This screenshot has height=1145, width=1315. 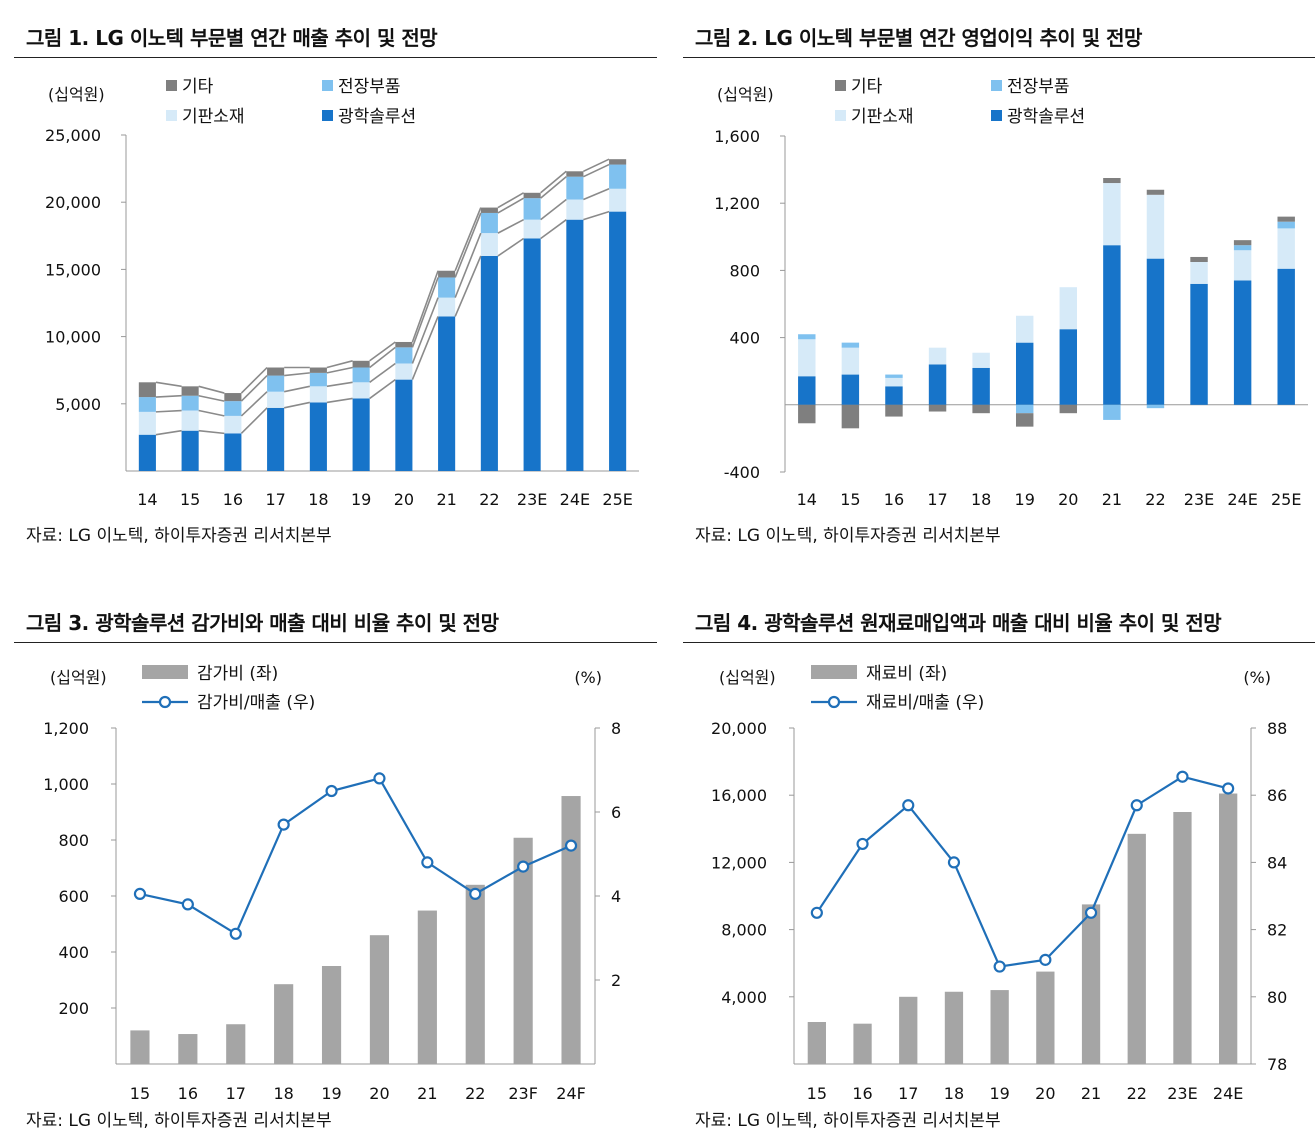 I want to click on legend-label: 감가비 (좌), so click(x=237, y=674).